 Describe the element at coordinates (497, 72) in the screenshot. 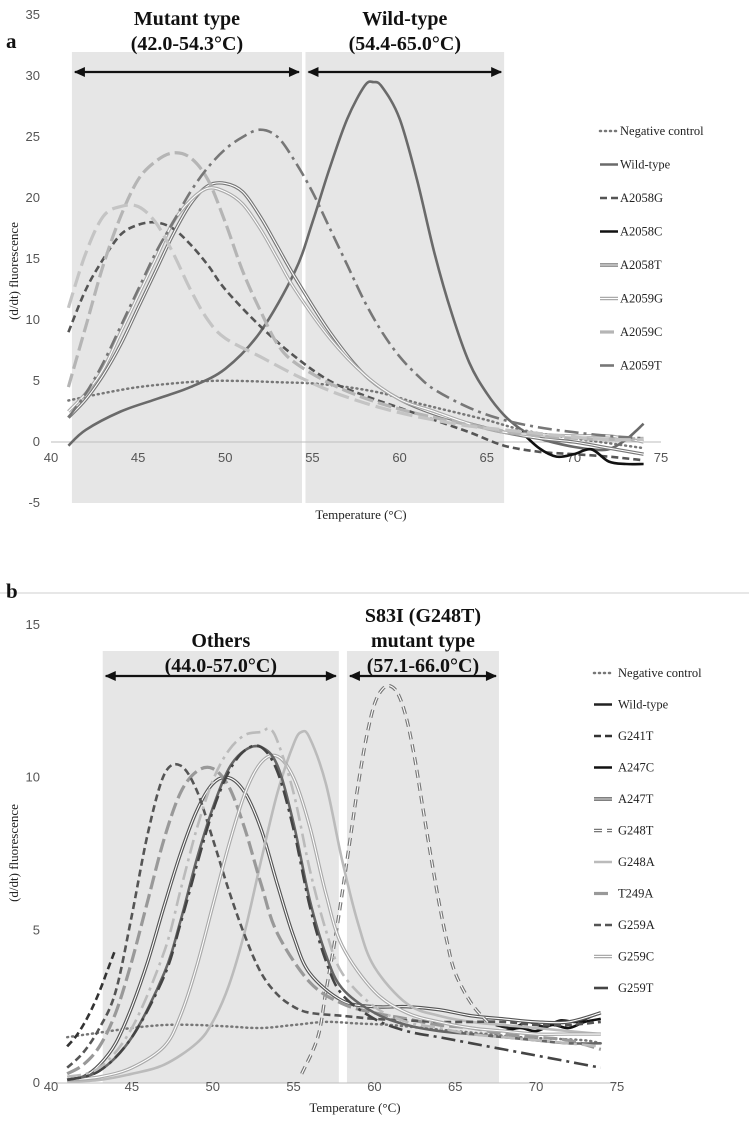

I see `region-wild-arrowhead-right` at that location.